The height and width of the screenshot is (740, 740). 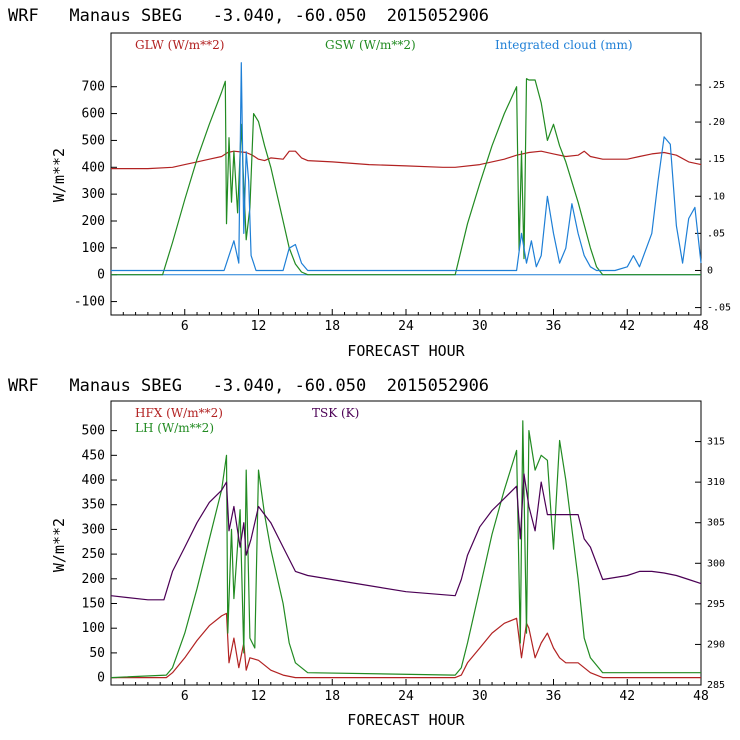 I want to click on chart-1-xlabel: FORECAST HOUR, so click(x=406, y=351).